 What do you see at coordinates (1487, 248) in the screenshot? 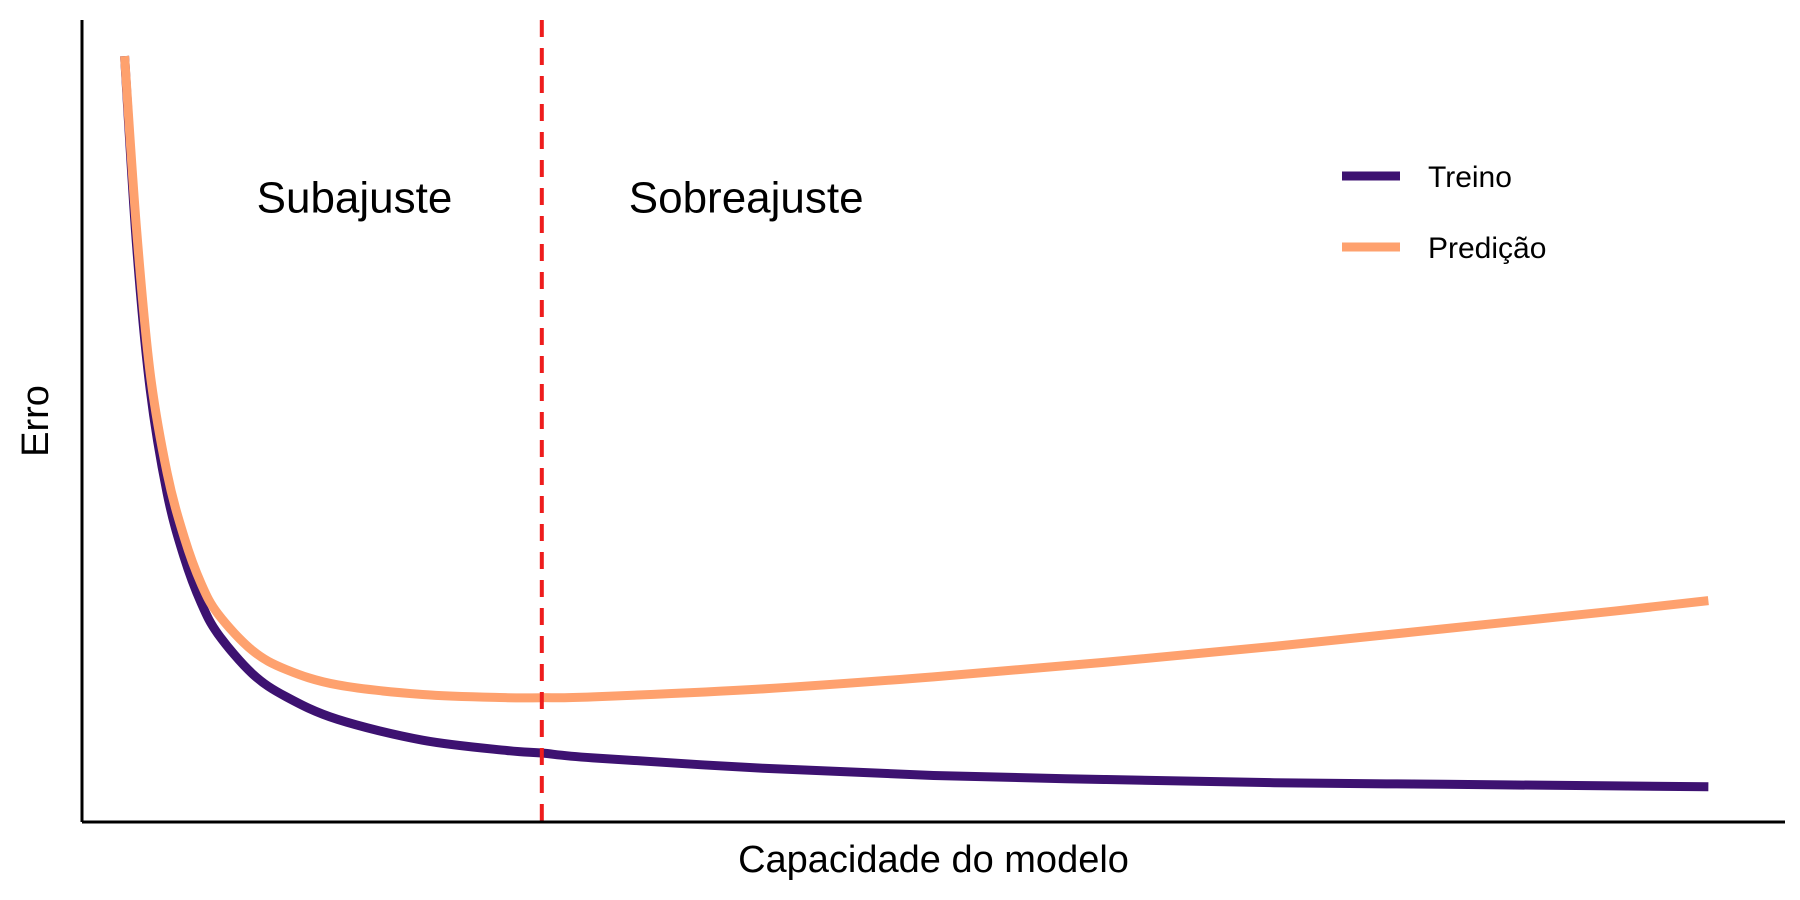
I see `legend-label-1: Predição` at bounding box center [1487, 248].